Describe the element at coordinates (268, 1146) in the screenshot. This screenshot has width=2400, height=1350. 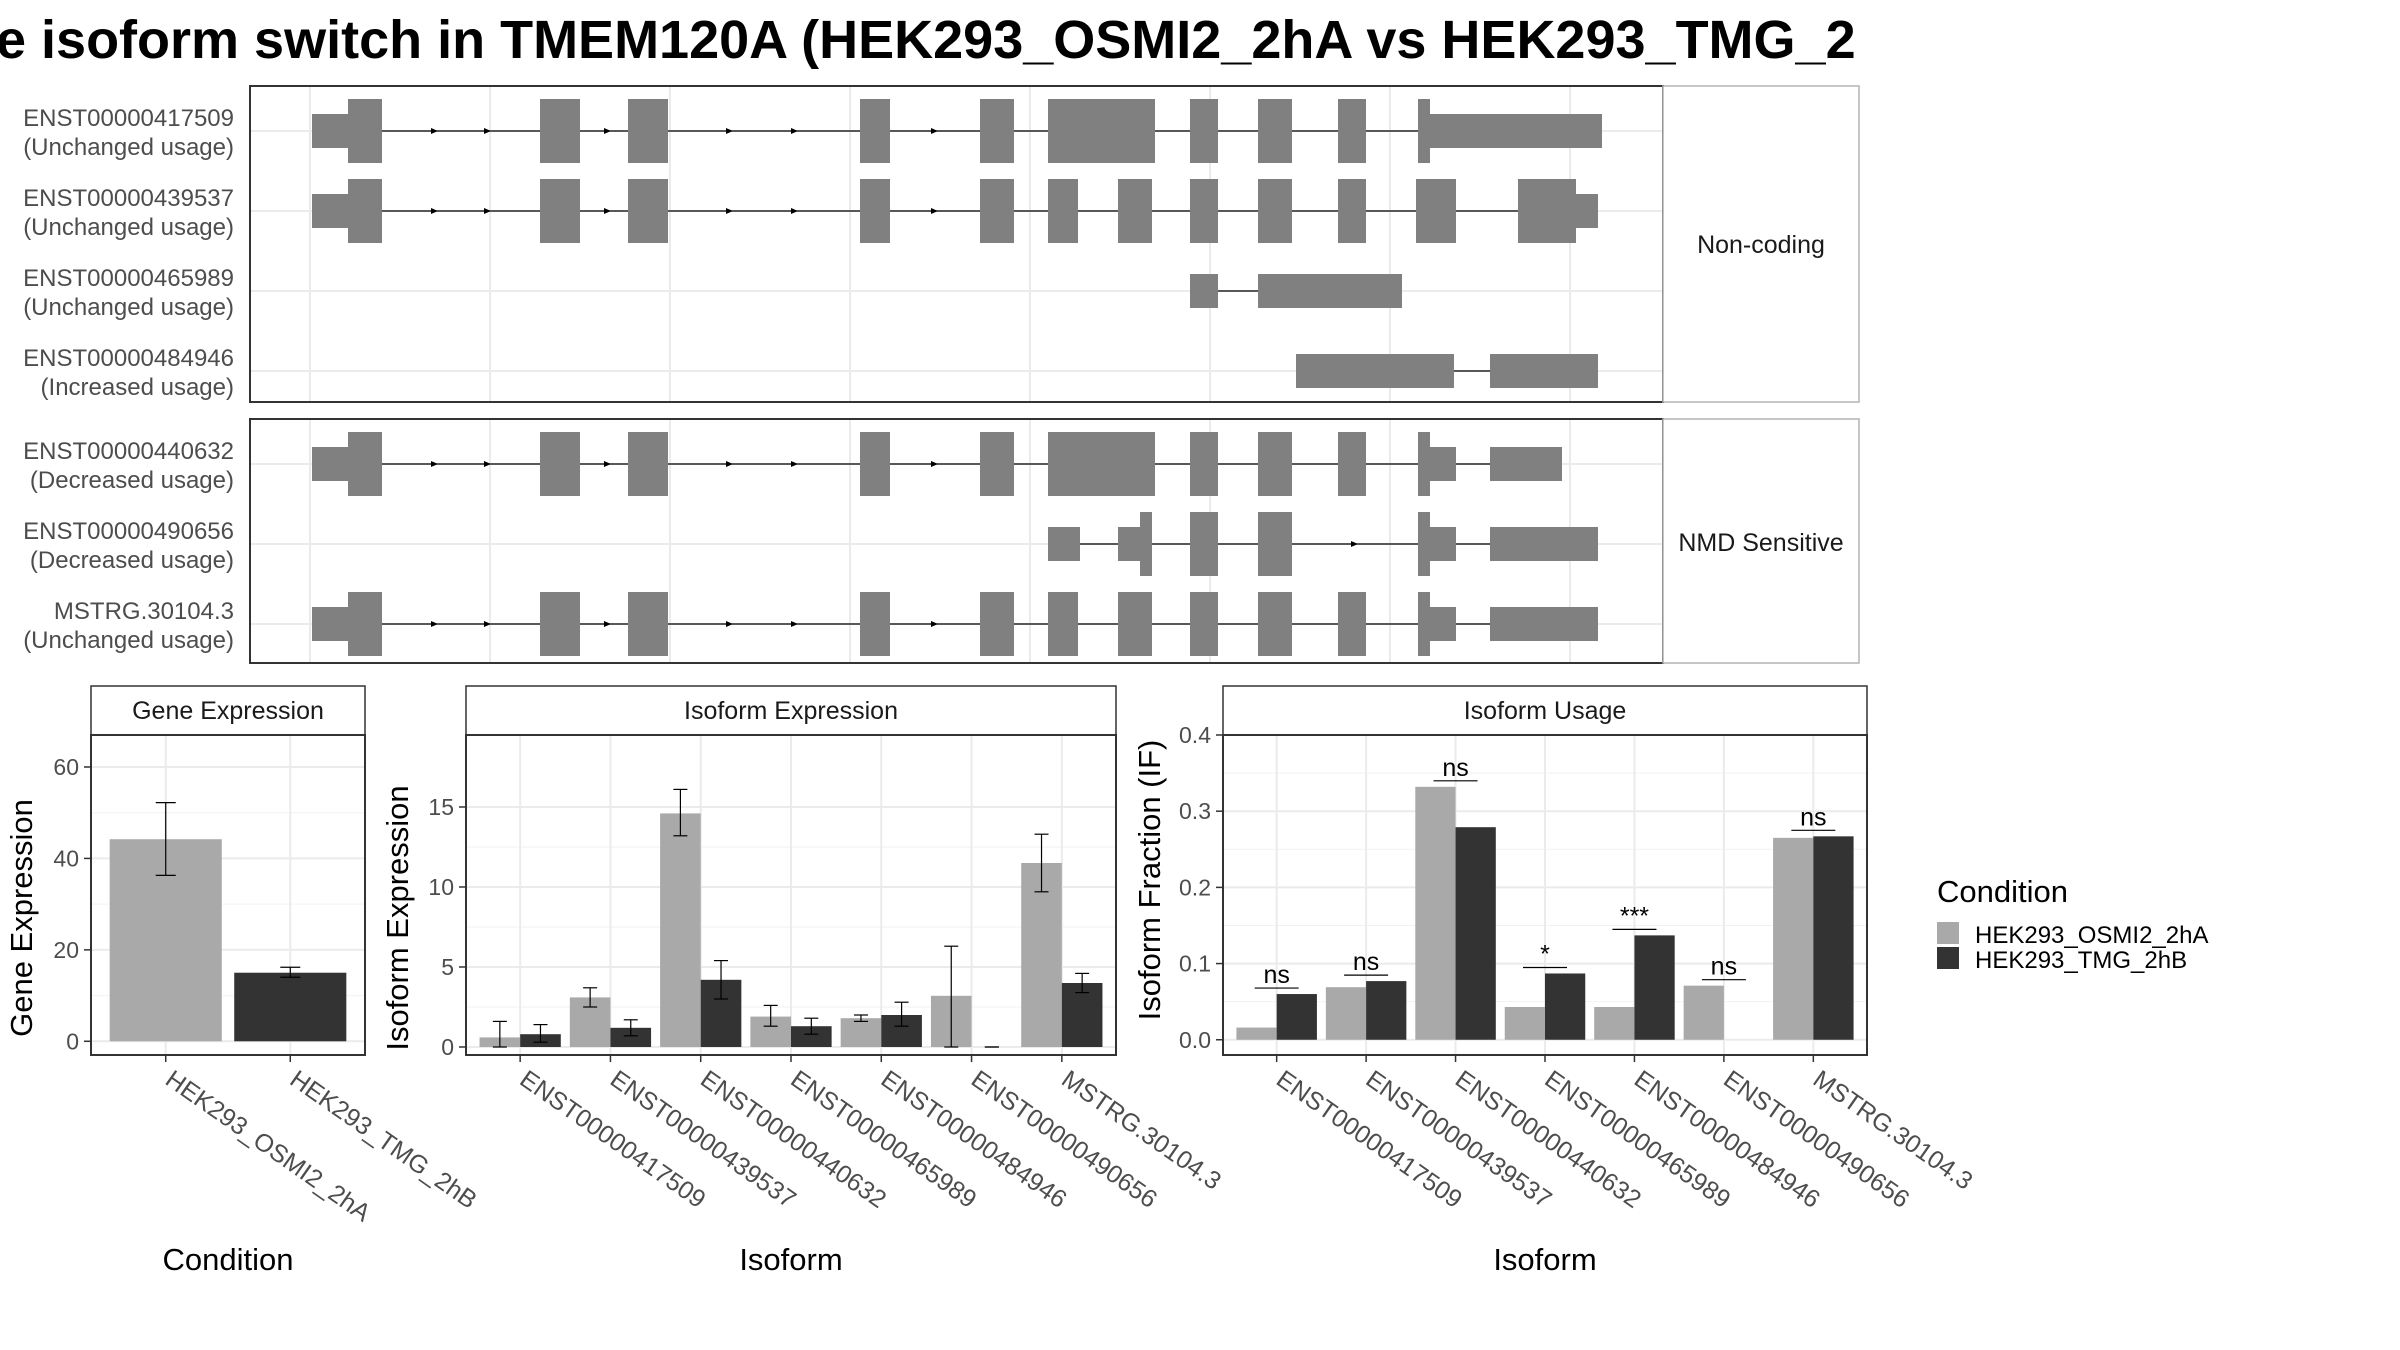
I see `x-tick-label: HEK293_OSMI2_2hA` at that location.